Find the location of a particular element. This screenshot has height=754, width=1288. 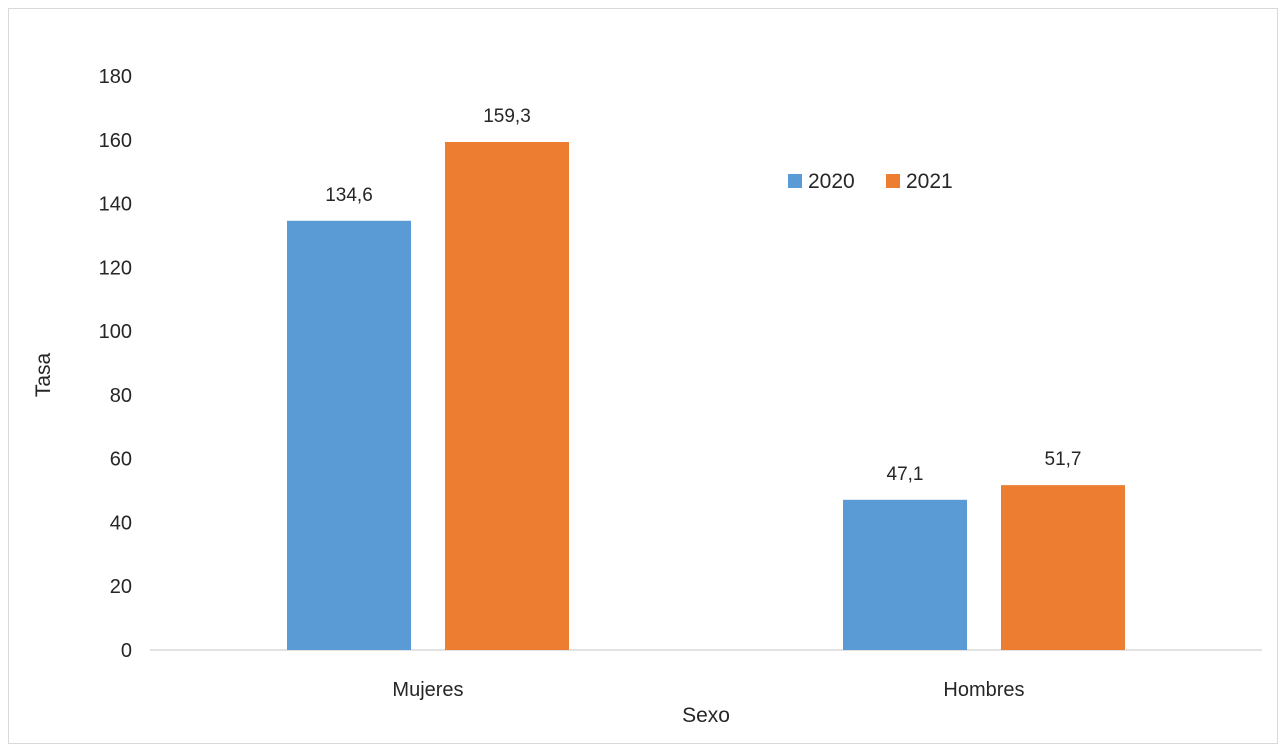

bar-2021-mujeres is located at coordinates (507, 396).